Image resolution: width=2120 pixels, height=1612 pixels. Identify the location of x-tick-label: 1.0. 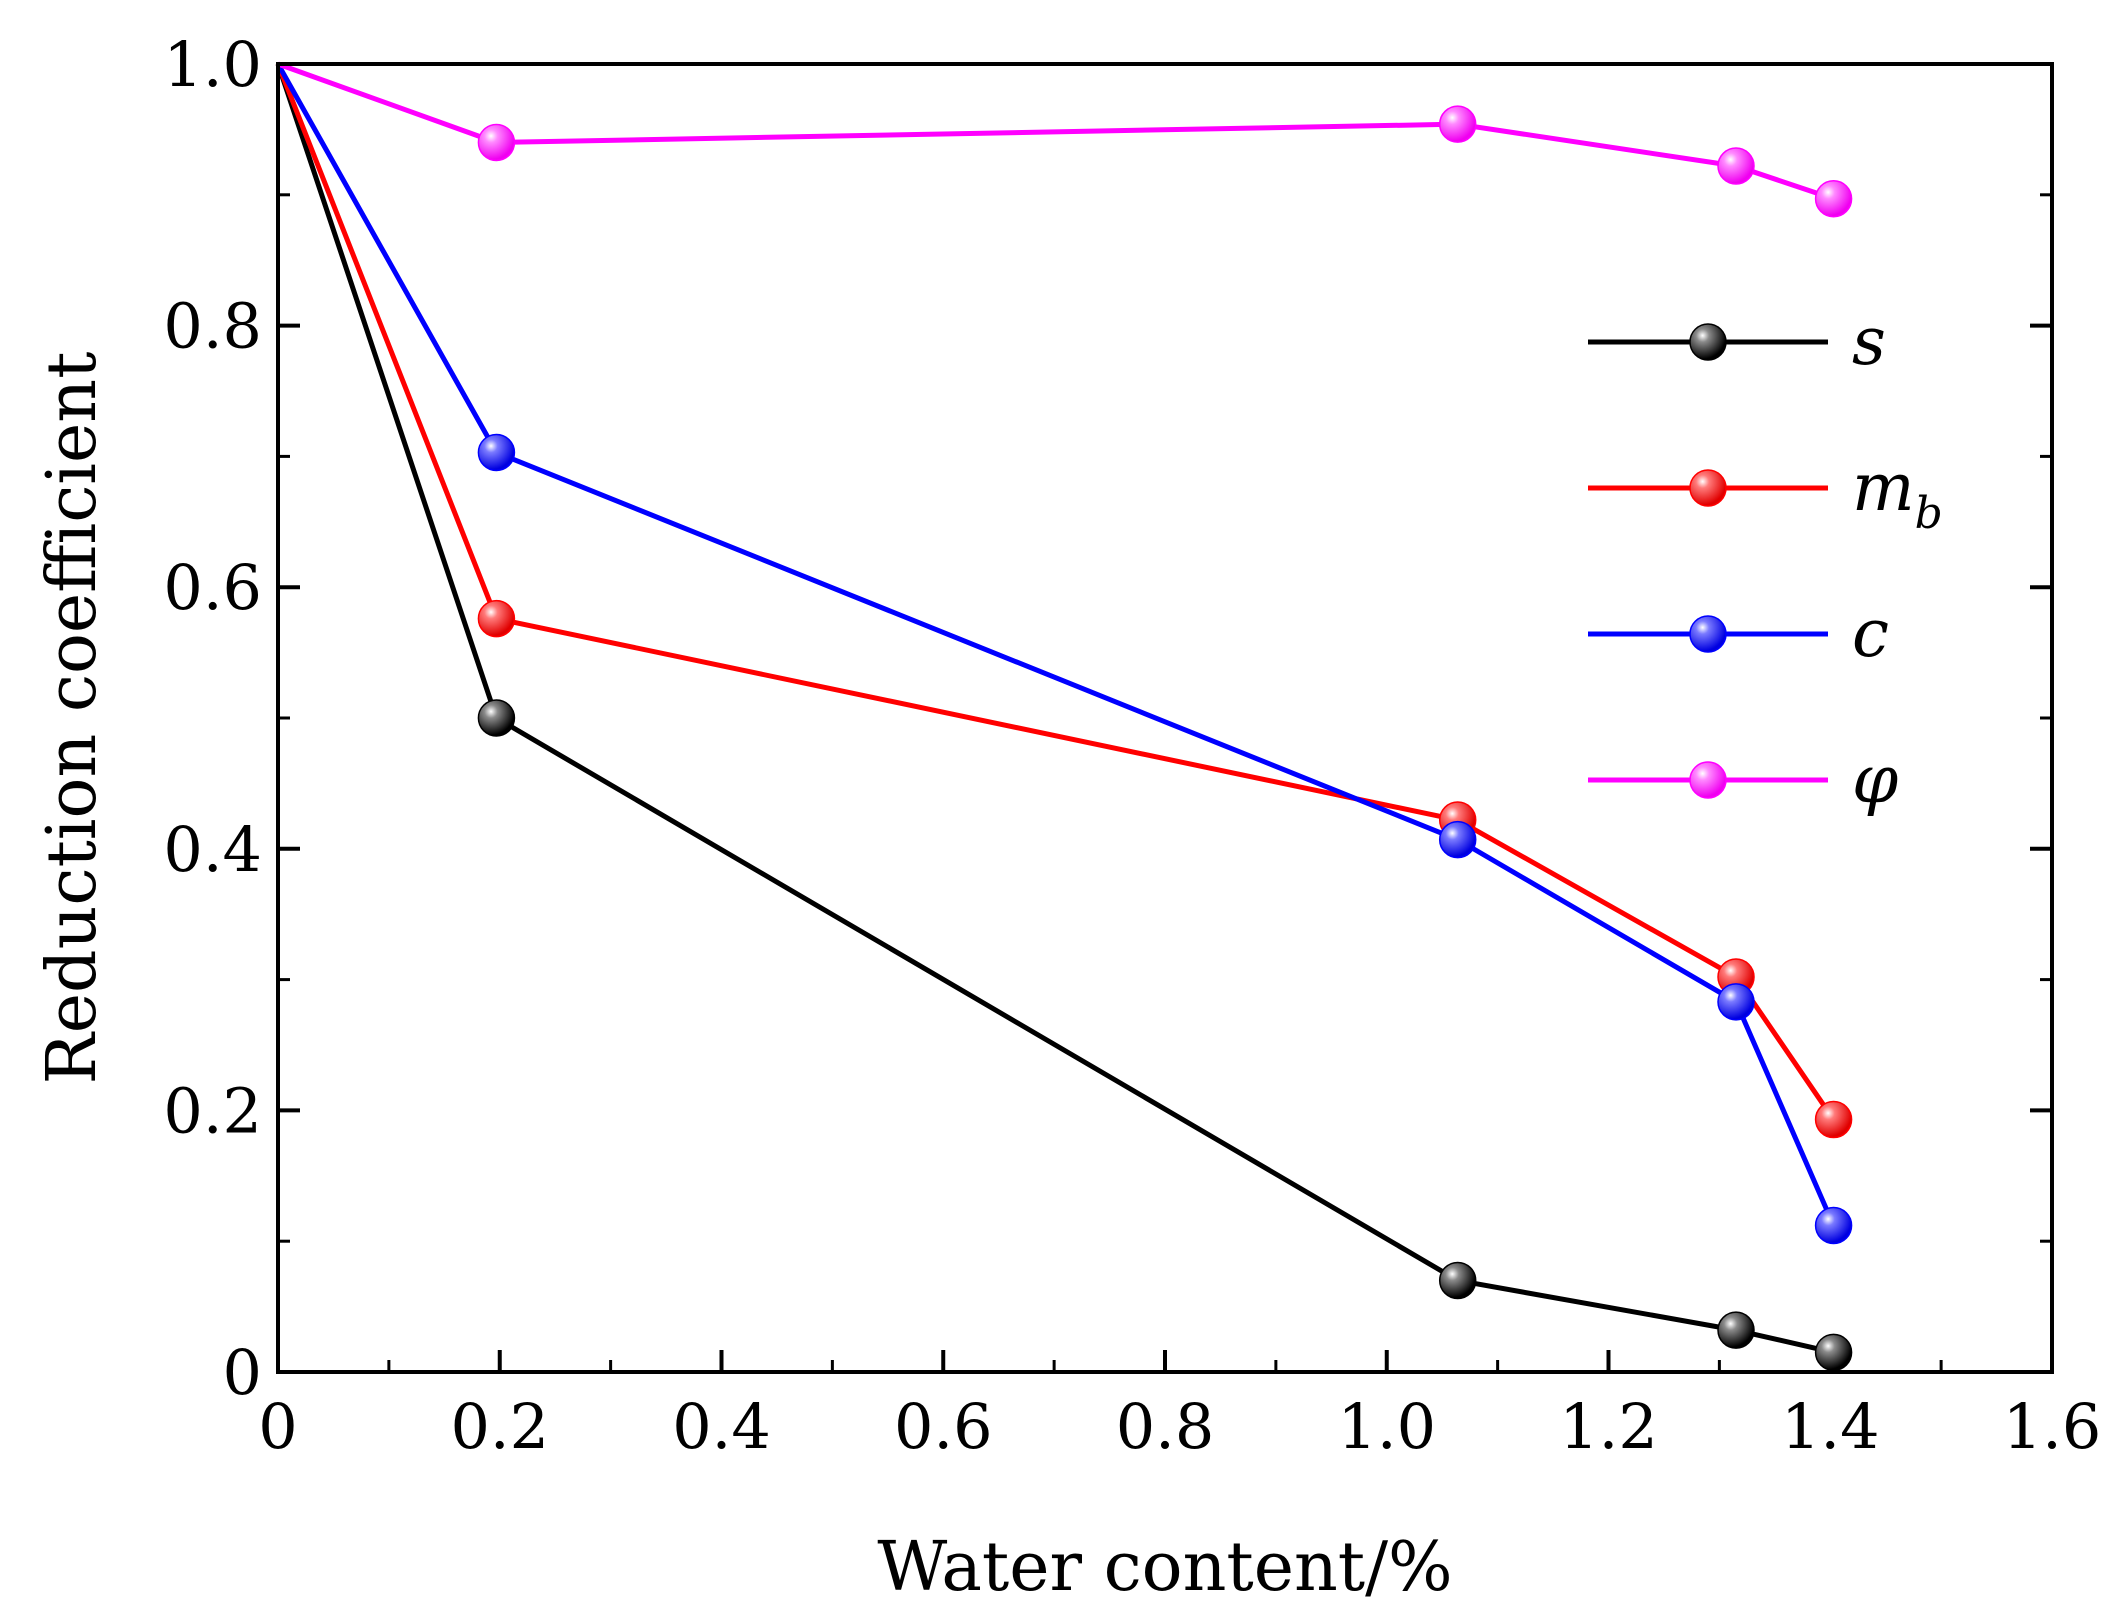
(1386, 1426).